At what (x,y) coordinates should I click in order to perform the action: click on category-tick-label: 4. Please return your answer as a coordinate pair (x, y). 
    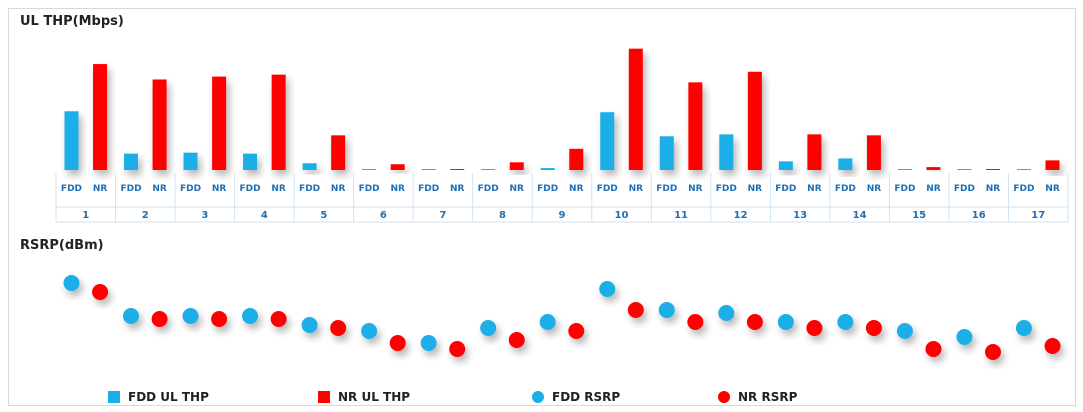
    Looking at the image, I should click on (264, 215).